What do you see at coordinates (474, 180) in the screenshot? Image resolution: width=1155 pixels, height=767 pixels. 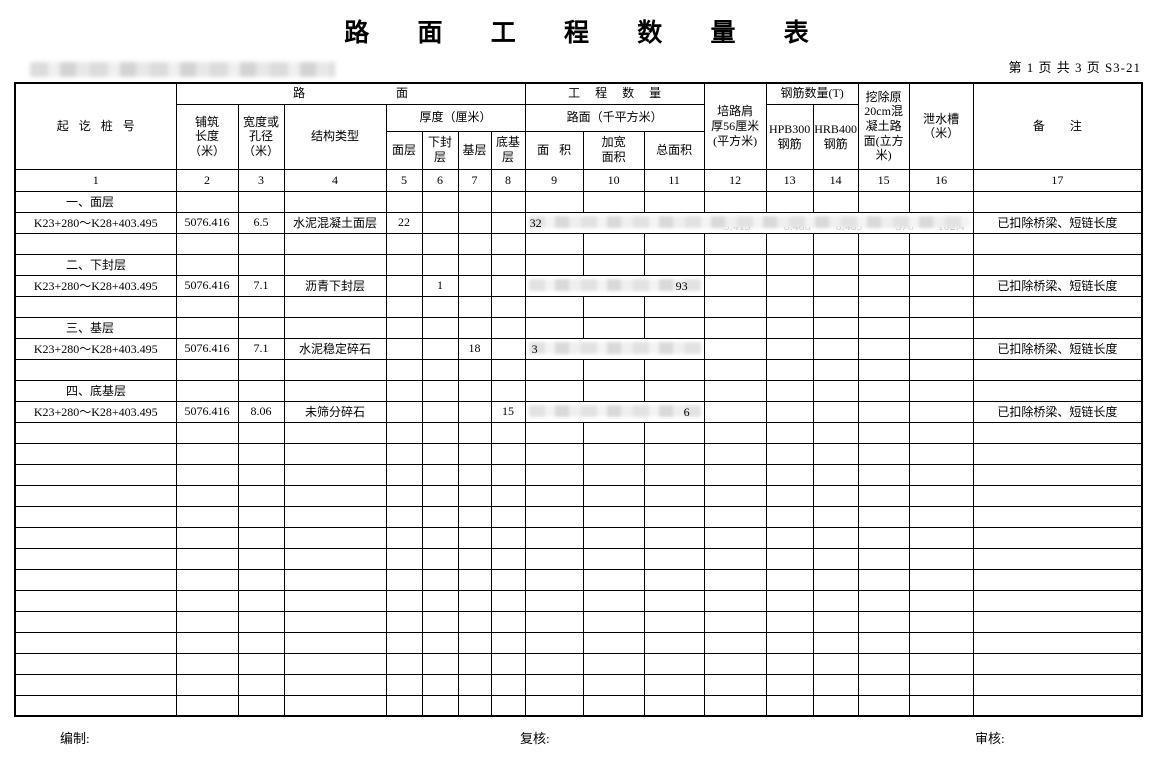 I see `column-number-7: 7` at bounding box center [474, 180].